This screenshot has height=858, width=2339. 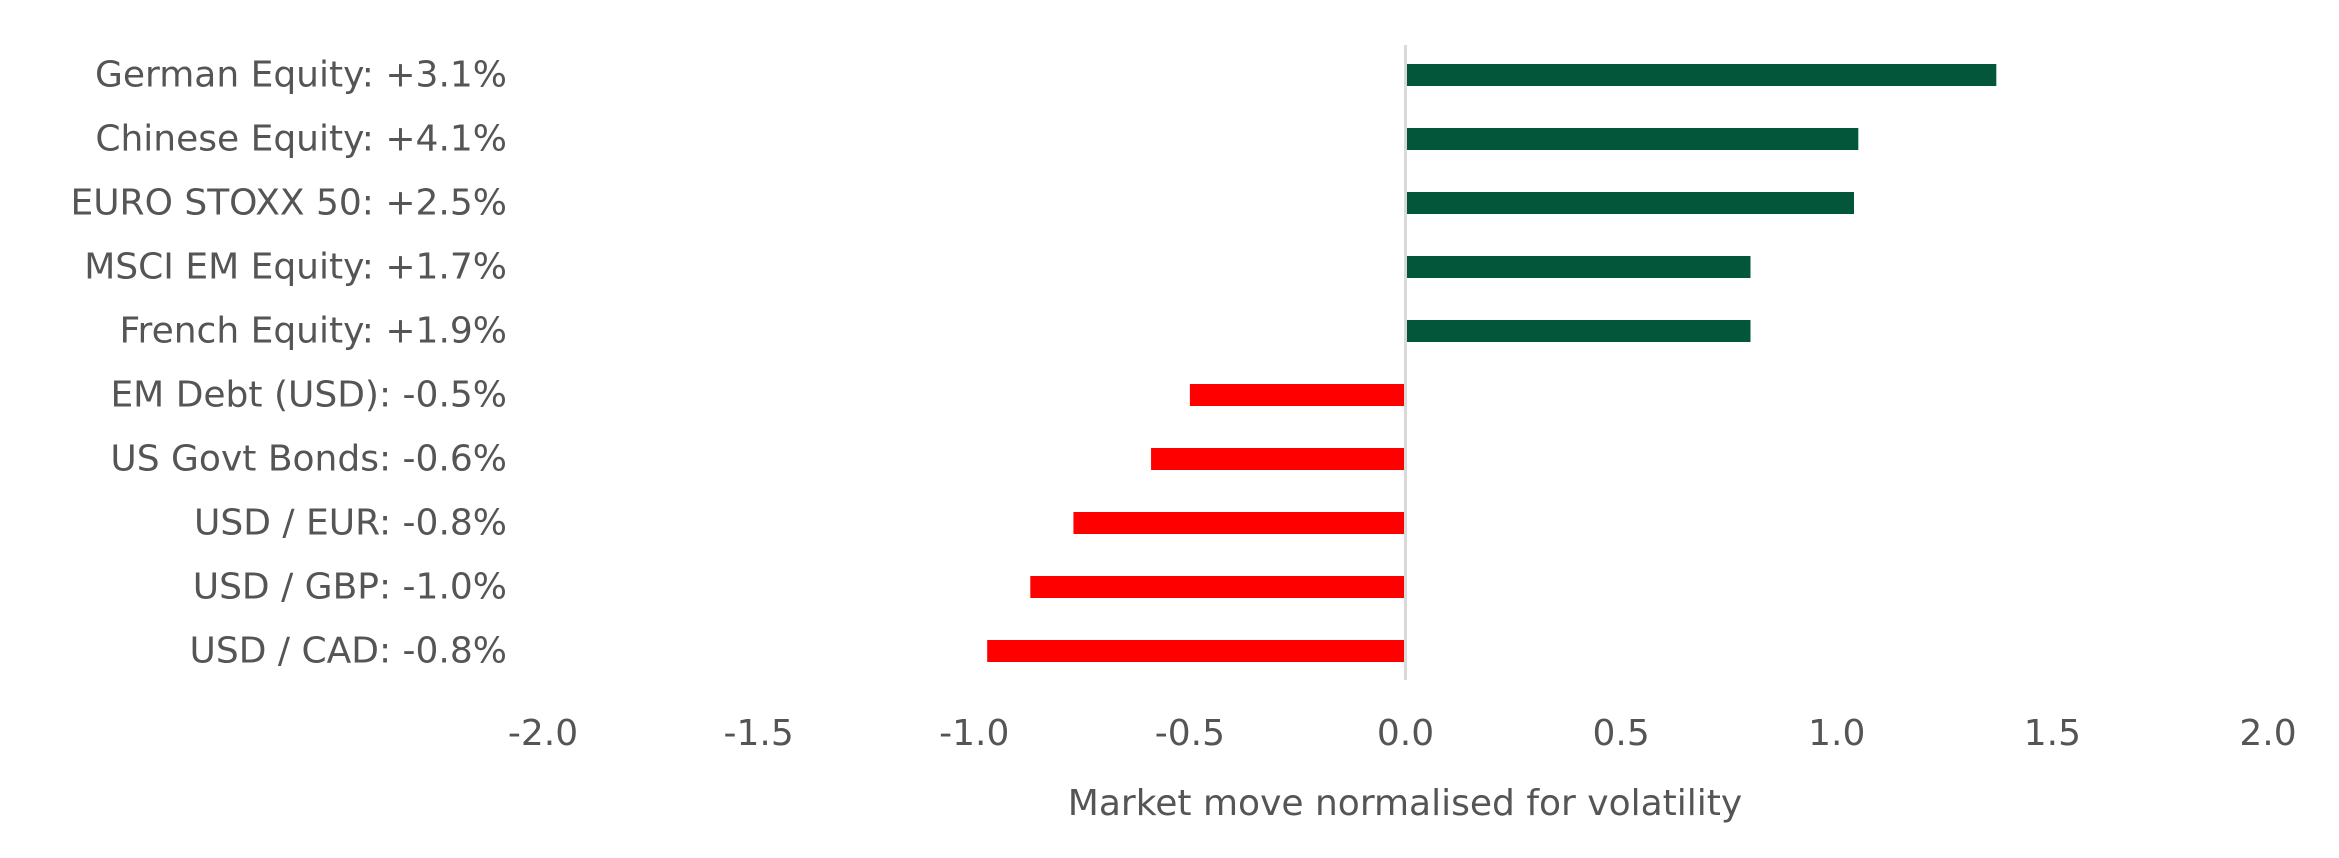 I want to click on category-label-euro-stoxx-50: EURO STOXX 50: +2.5%, so click(x=288, y=203).